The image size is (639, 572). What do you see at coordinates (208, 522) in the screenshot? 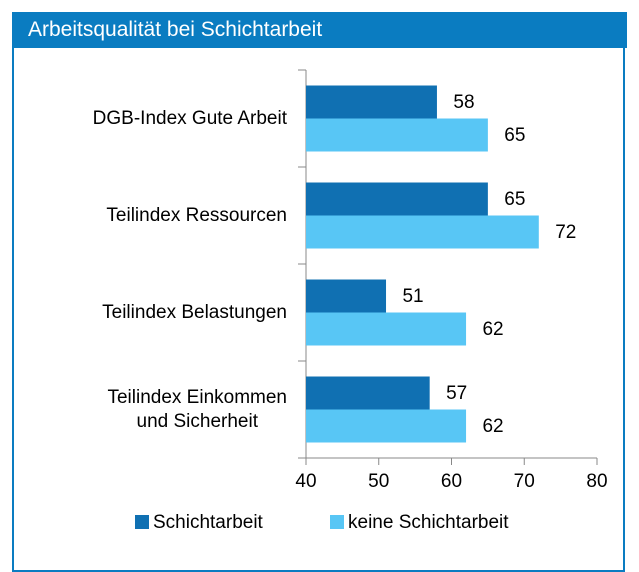
I see `legend-label: Schichtarbeit` at bounding box center [208, 522].